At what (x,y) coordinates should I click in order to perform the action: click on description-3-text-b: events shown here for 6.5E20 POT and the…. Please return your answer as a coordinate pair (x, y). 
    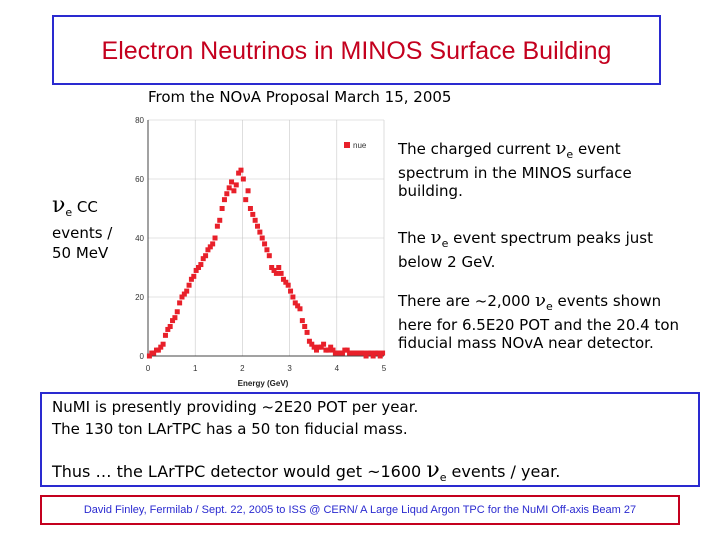
    Looking at the image, I should click on (539, 322).